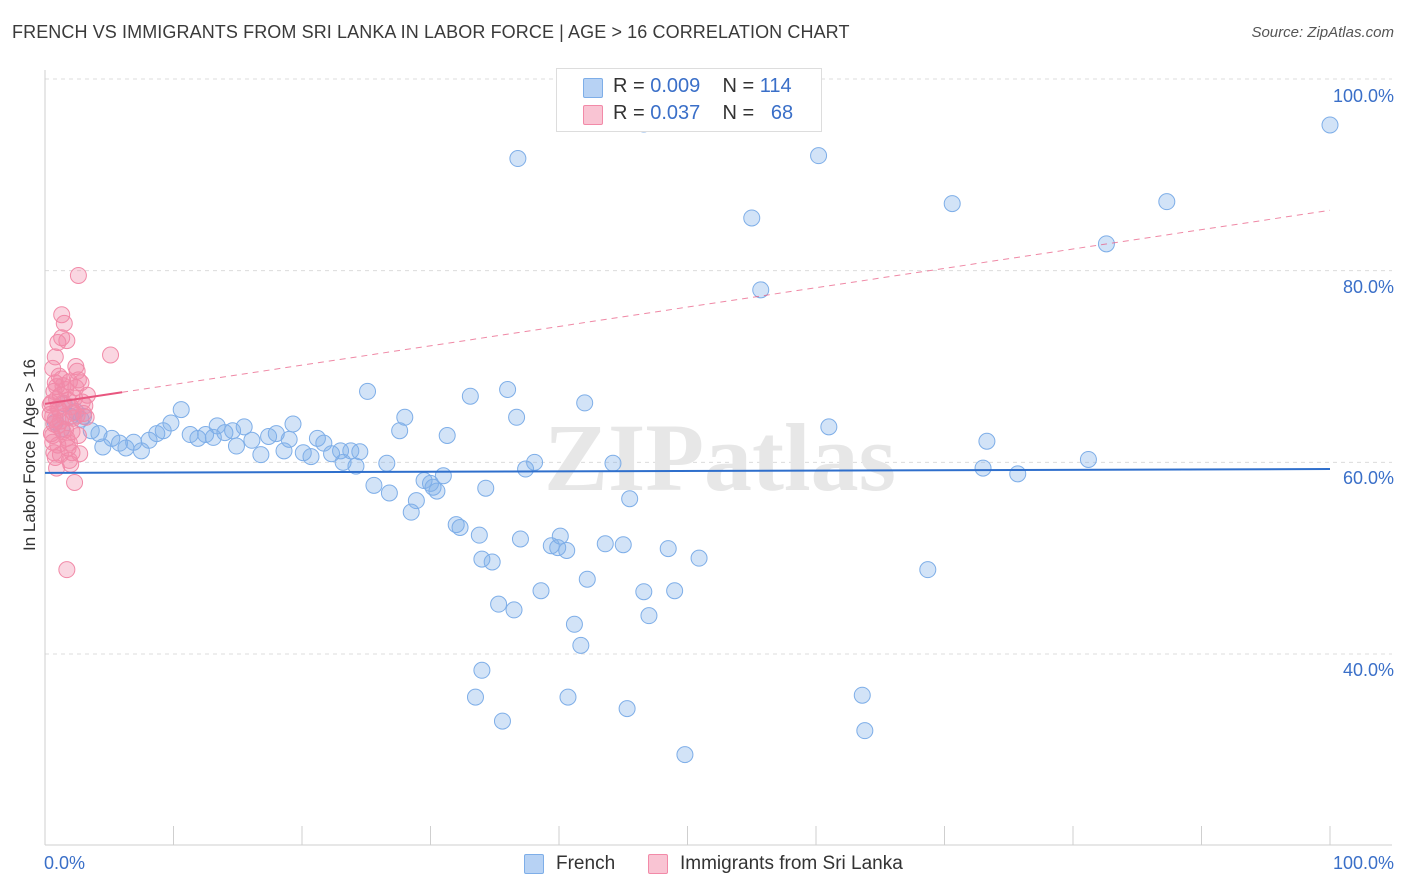 This screenshot has height=892, width=1406. What do you see at coordinates (791, 863) in the screenshot?
I see `bottom-legend-label-srilanka: Immigrants from Sri Lanka` at bounding box center [791, 863].